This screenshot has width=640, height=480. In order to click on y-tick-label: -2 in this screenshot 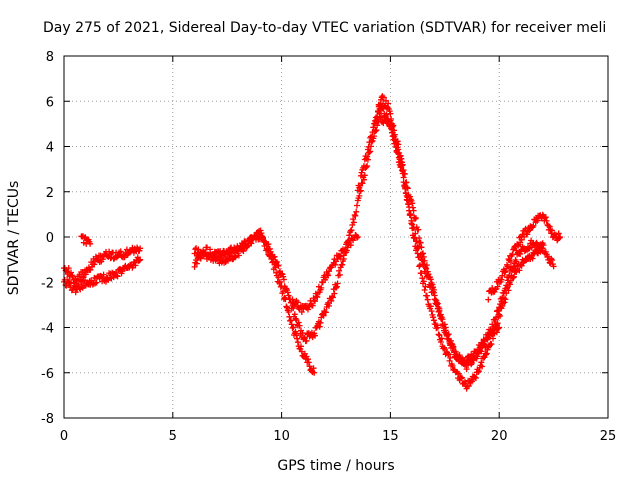, I will do `click(47, 283)`.